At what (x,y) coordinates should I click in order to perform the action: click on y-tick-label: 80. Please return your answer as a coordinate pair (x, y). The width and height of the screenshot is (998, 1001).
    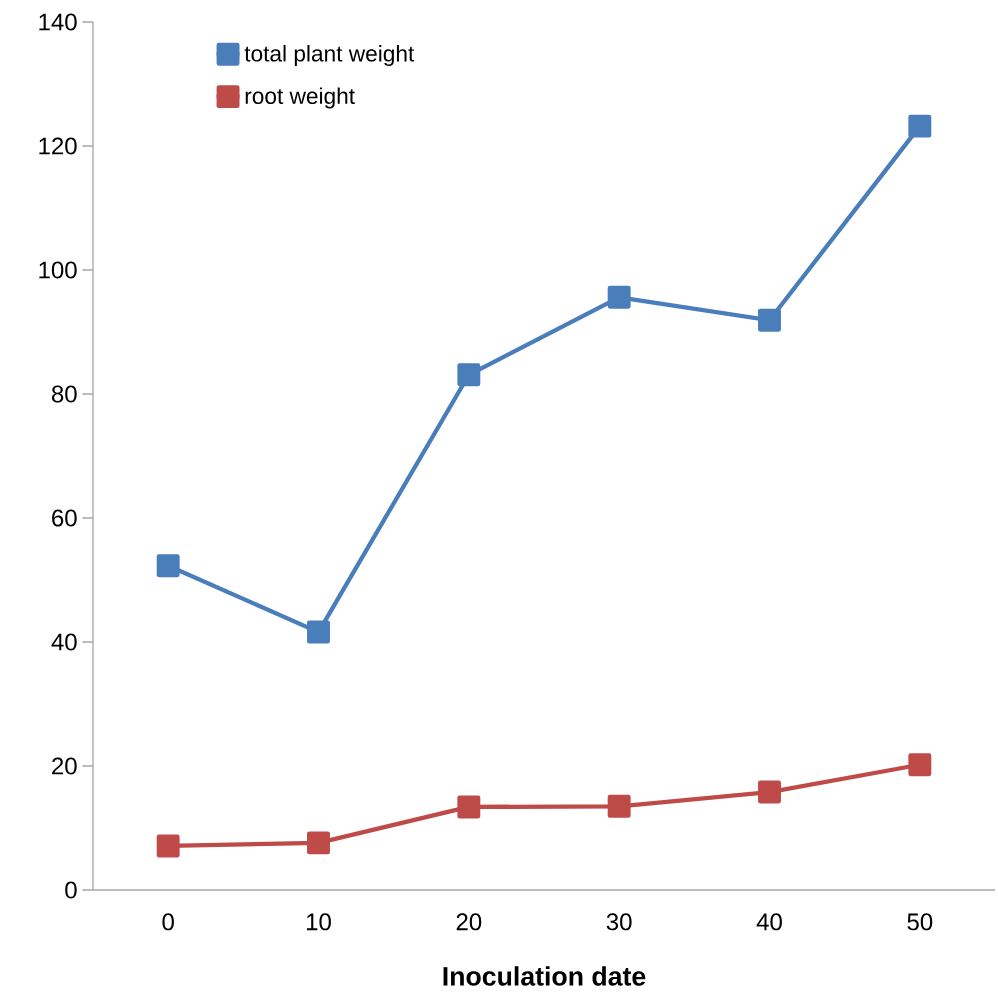
    Looking at the image, I should click on (64, 394).